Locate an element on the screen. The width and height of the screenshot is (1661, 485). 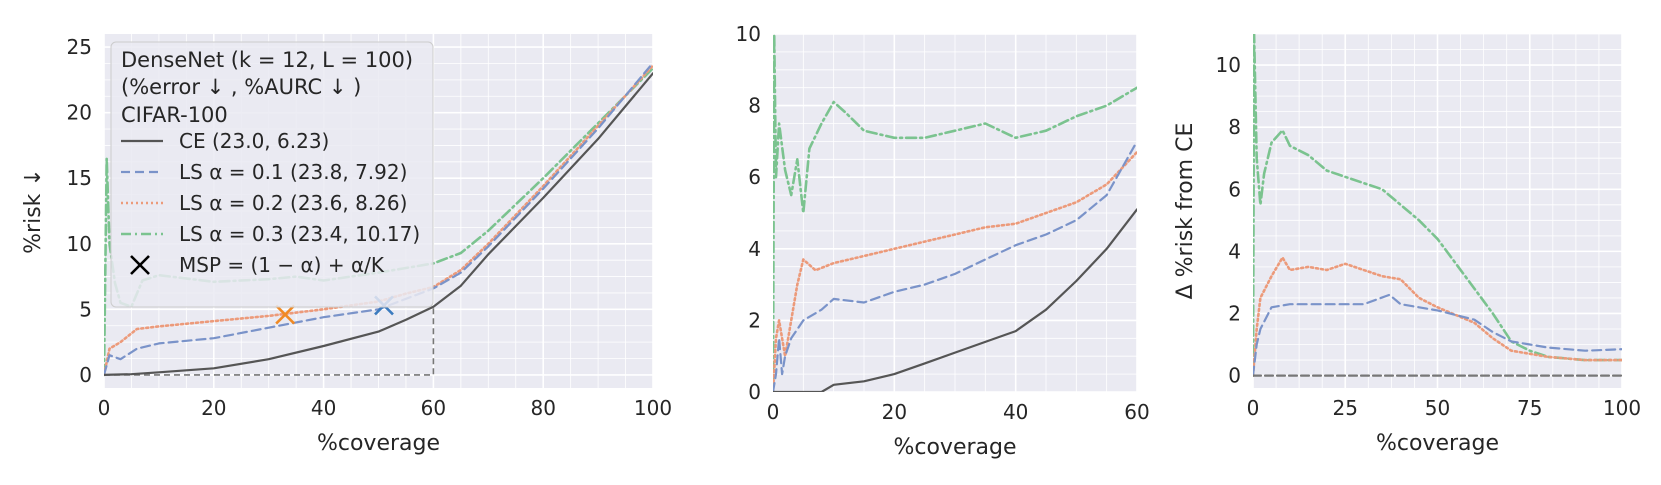
legend-box is located at coordinates (272, 174).